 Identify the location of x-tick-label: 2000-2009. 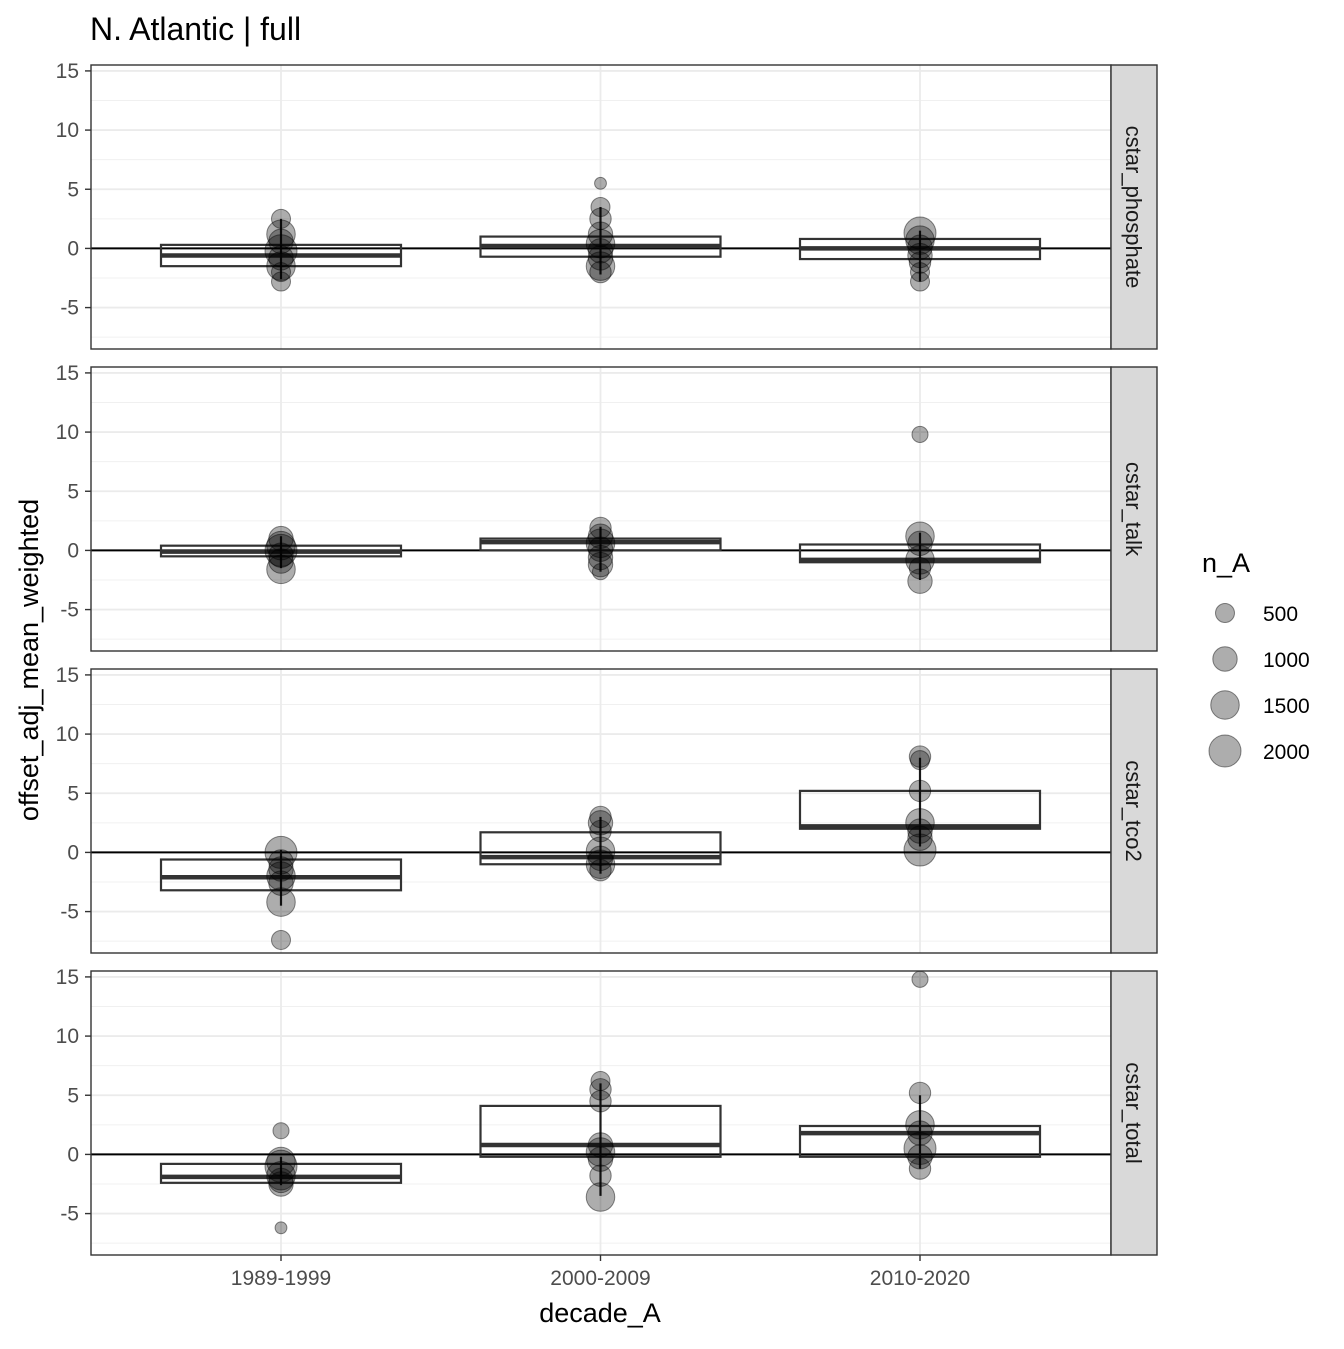
(600, 1278).